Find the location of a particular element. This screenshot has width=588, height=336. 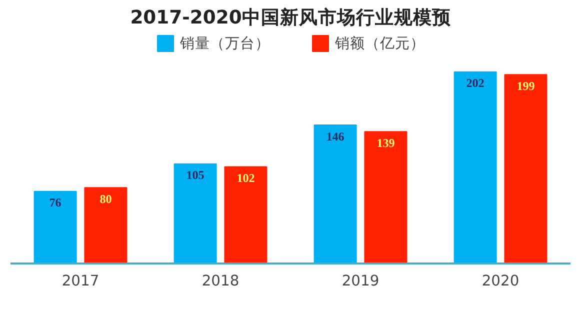

x-tick-label: 2018 is located at coordinates (221, 281).